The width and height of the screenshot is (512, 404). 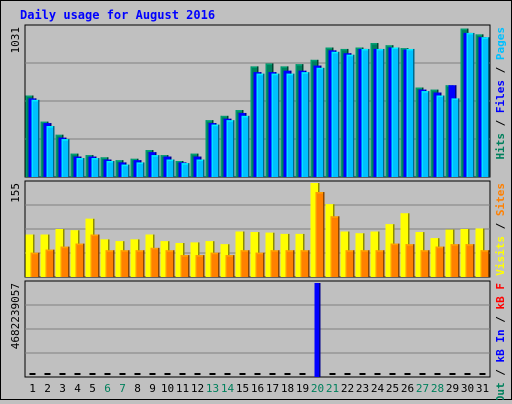 I want to click on x-tick-day-18: 18, so click(x=287, y=388).